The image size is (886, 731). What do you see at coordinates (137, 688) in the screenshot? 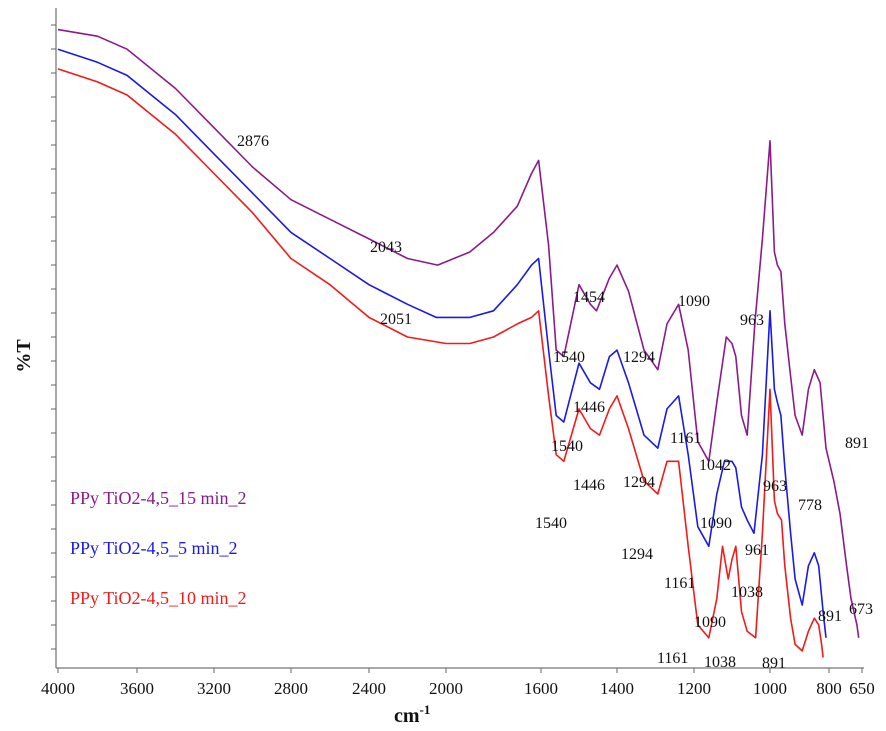
I see `x-tick-label: 3600` at bounding box center [137, 688].